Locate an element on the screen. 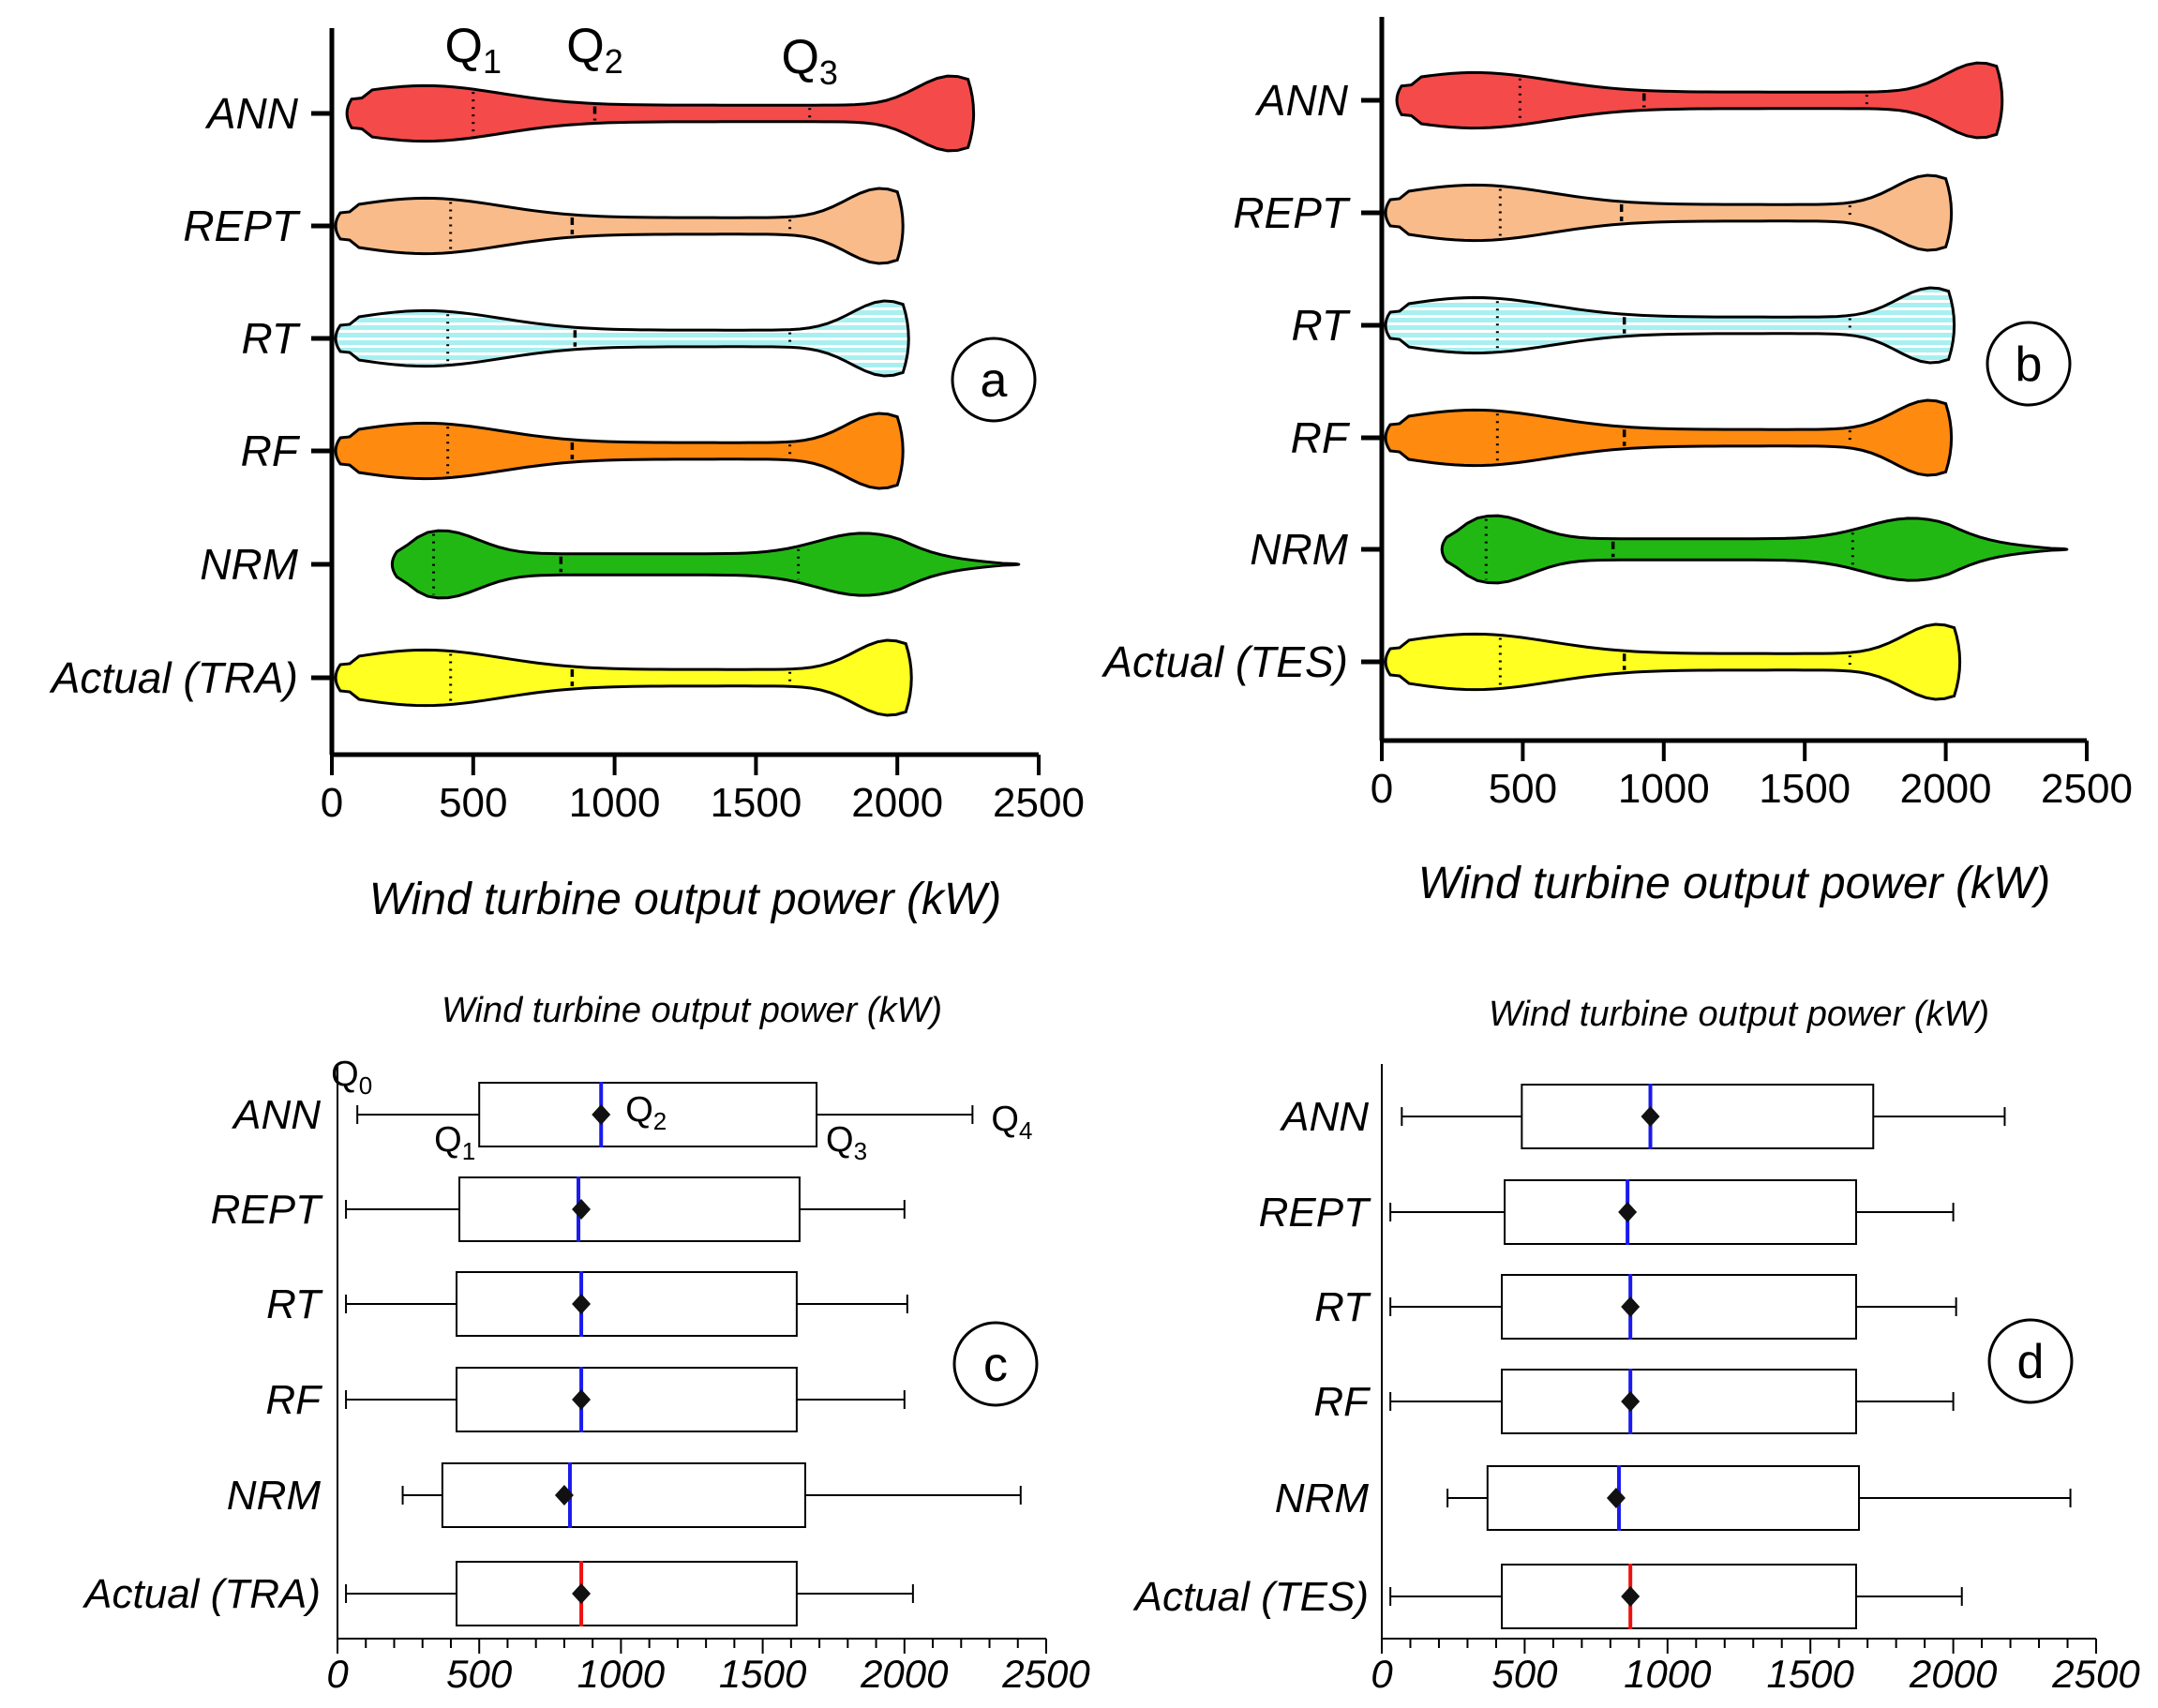  violin-actual-tra- is located at coordinates (623, 677).